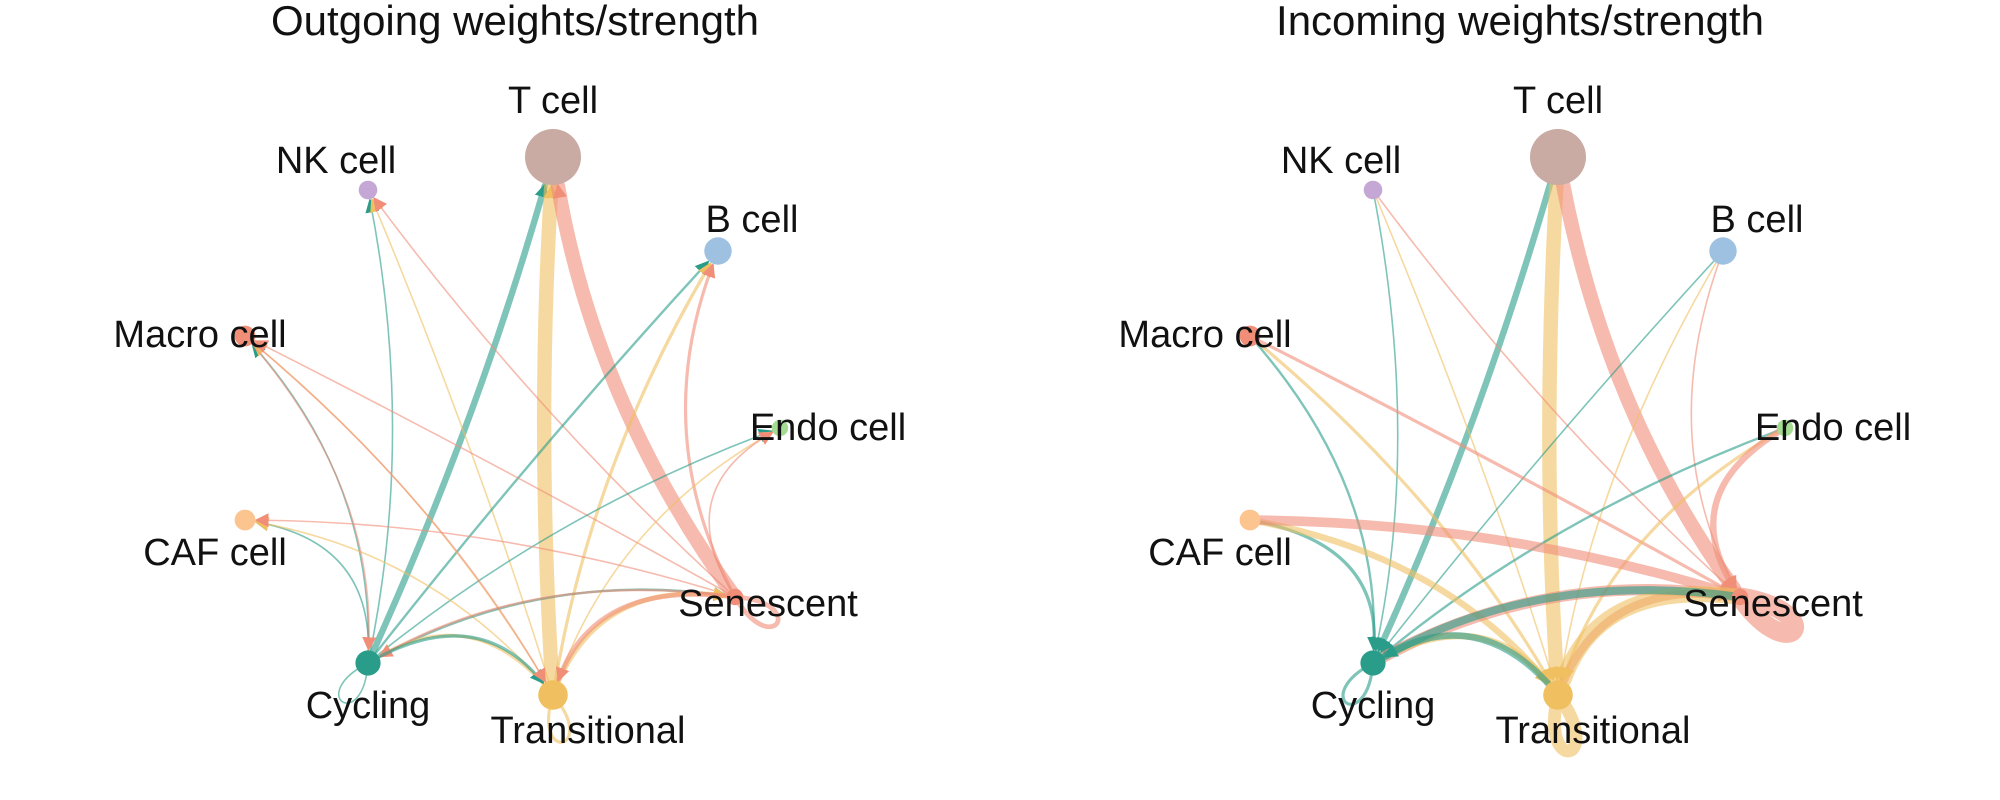 The width and height of the screenshot is (2000, 800). I want to click on edge-s-to-nk, so click(554, 397).